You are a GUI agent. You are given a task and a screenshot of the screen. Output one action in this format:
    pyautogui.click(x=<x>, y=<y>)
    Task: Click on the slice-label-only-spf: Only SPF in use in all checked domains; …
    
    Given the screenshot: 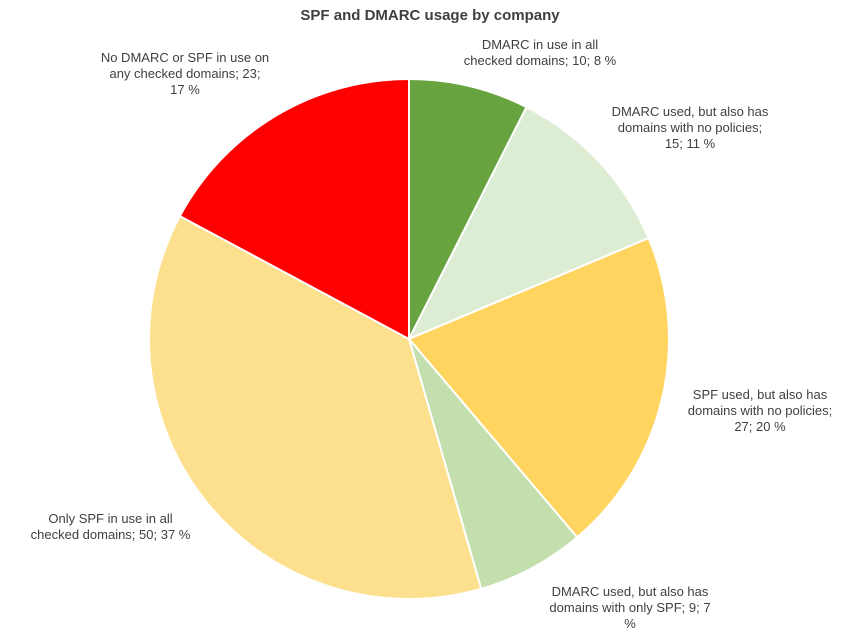 What is the action you would take?
    pyautogui.click(x=110, y=526)
    